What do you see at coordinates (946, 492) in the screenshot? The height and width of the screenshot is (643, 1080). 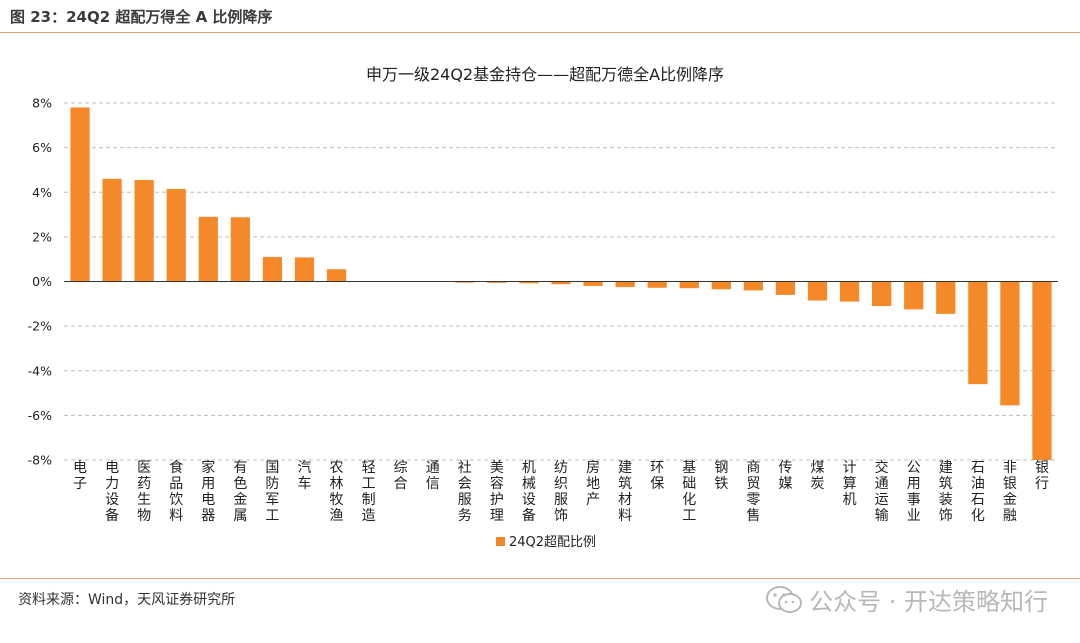 I see `x-tick-label: 建筑装饰` at bounding box center [946, 492].